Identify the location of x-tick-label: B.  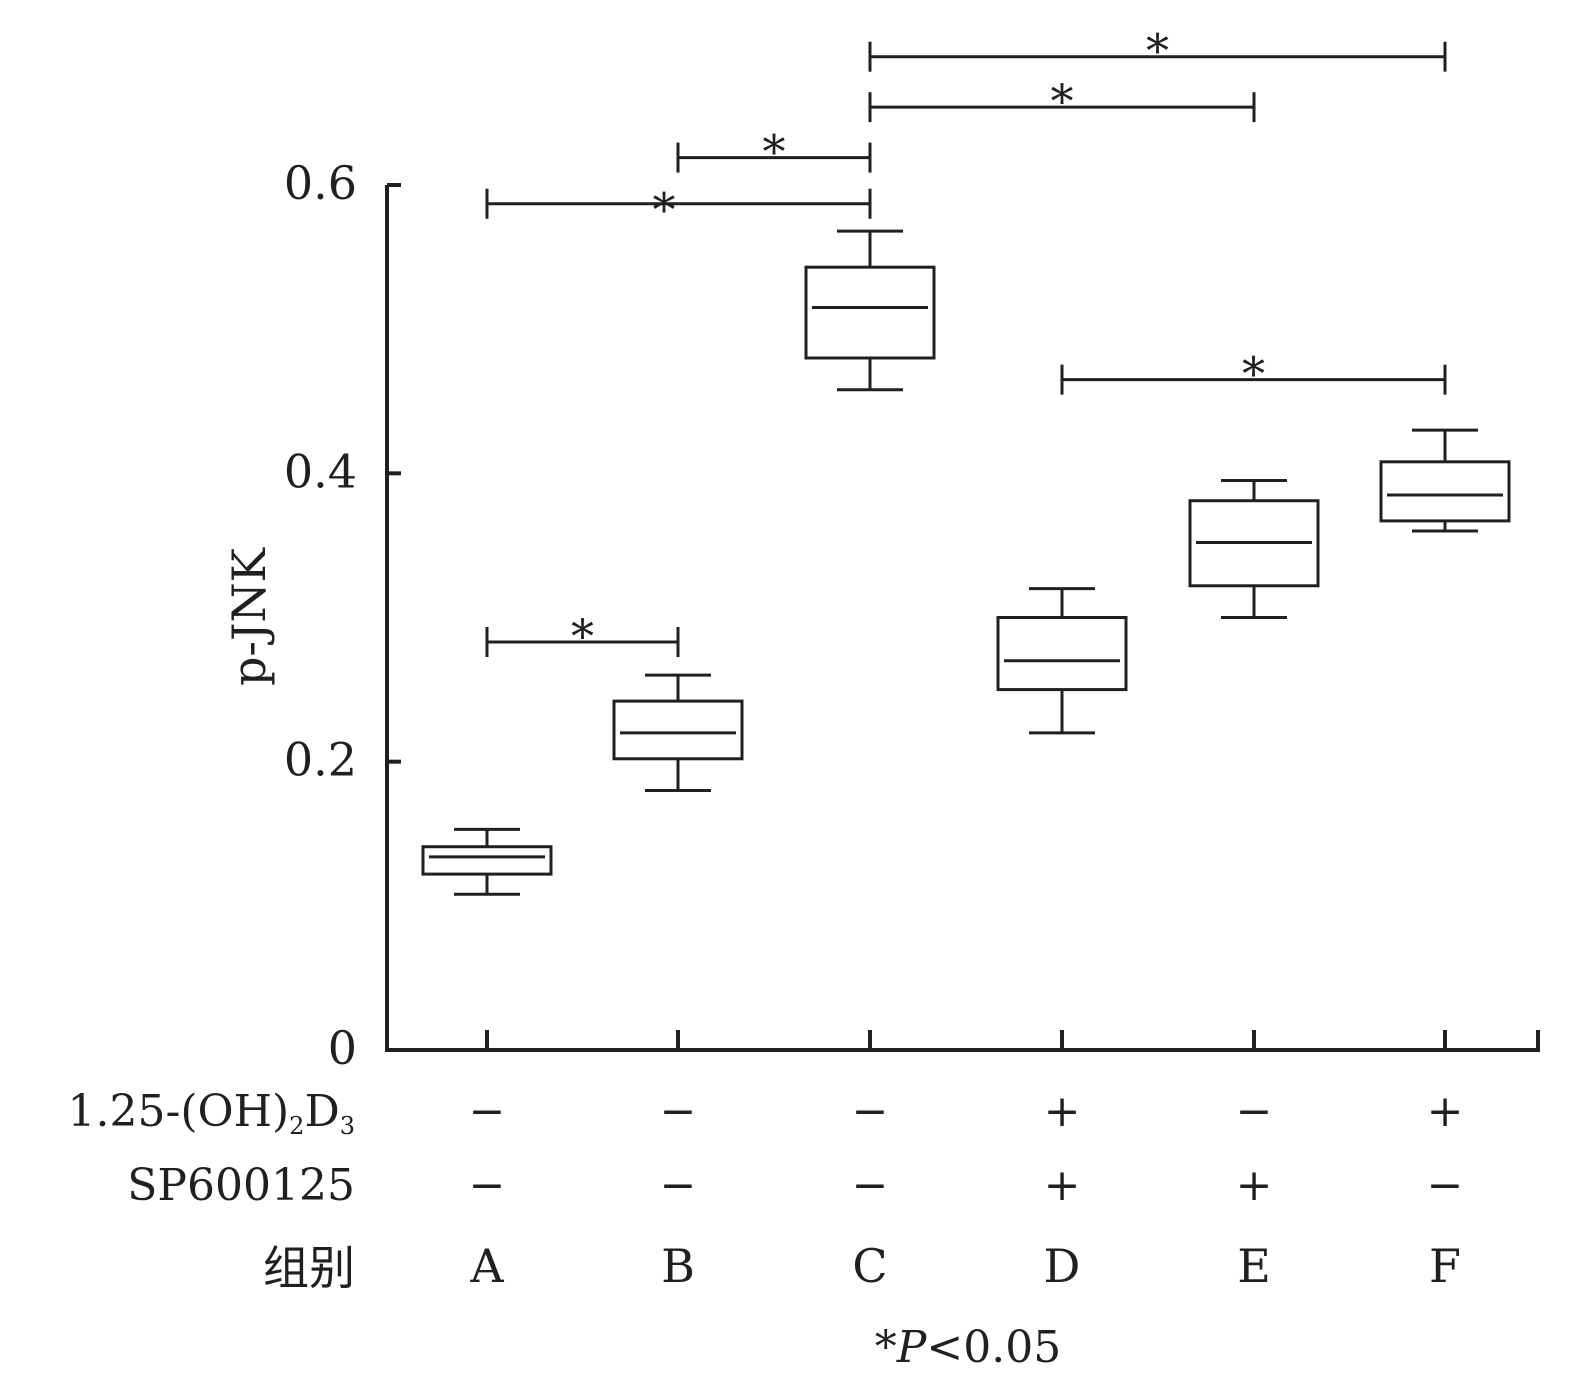
(678, 1266).